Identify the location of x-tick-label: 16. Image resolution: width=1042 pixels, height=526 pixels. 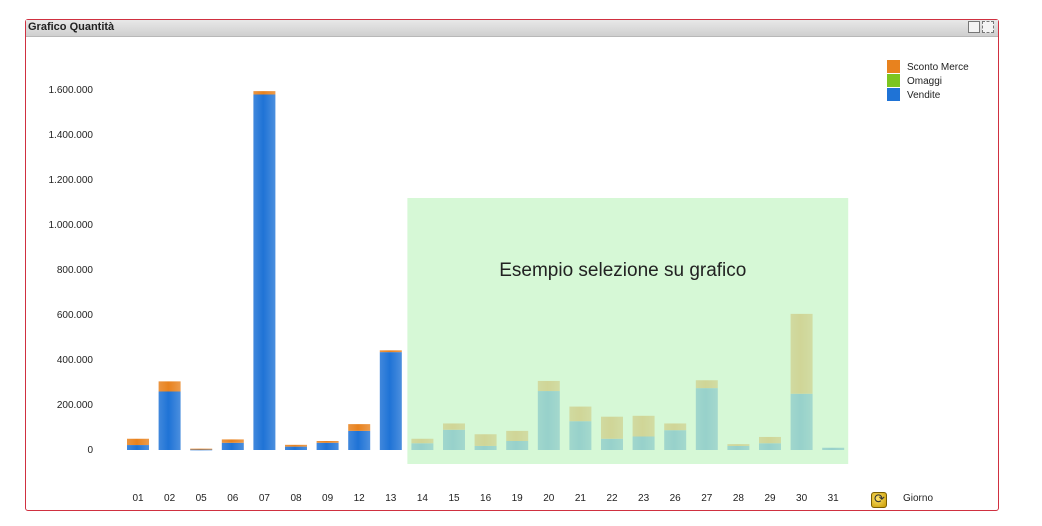
(486, 498).